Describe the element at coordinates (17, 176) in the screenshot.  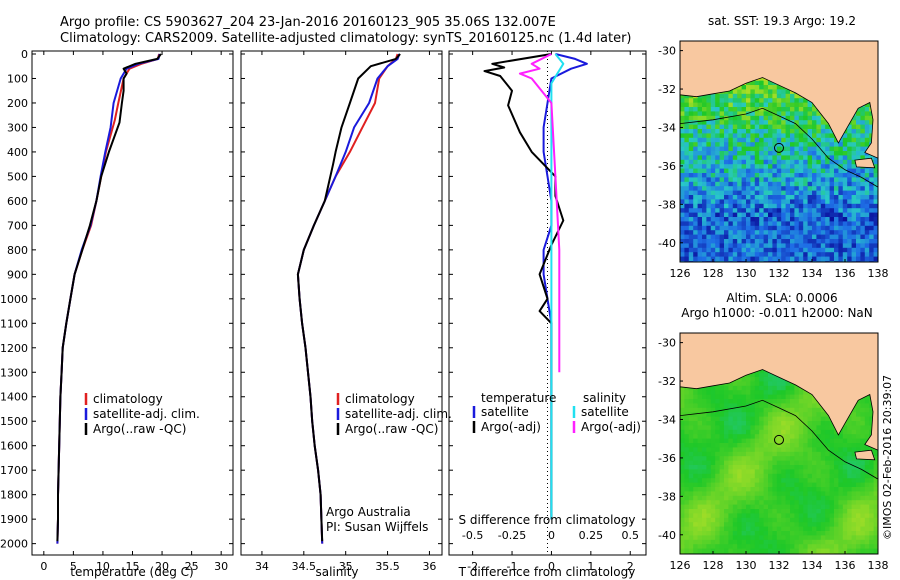
I see `depth-tick-label: 500` at that location.